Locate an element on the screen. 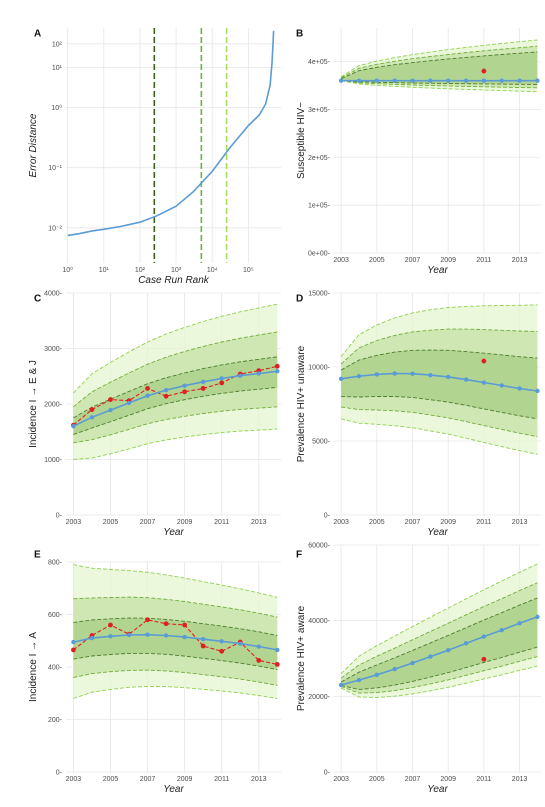 The image size is (545, 807). x-tick-label: 10⁰ is located at coordinates (67, 270).